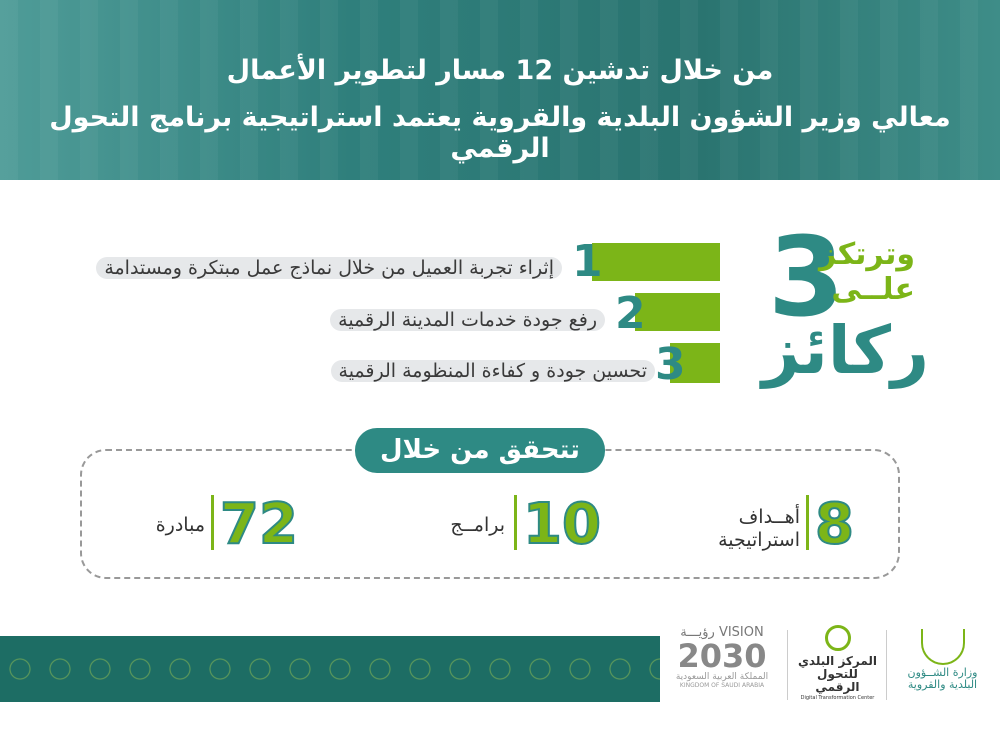 Image resolution: width=1000 pixels, height=729 pixels. Describe the element at coordinates (942, 647) in the screenshot. I see `palm-emblem-icon` at that location.